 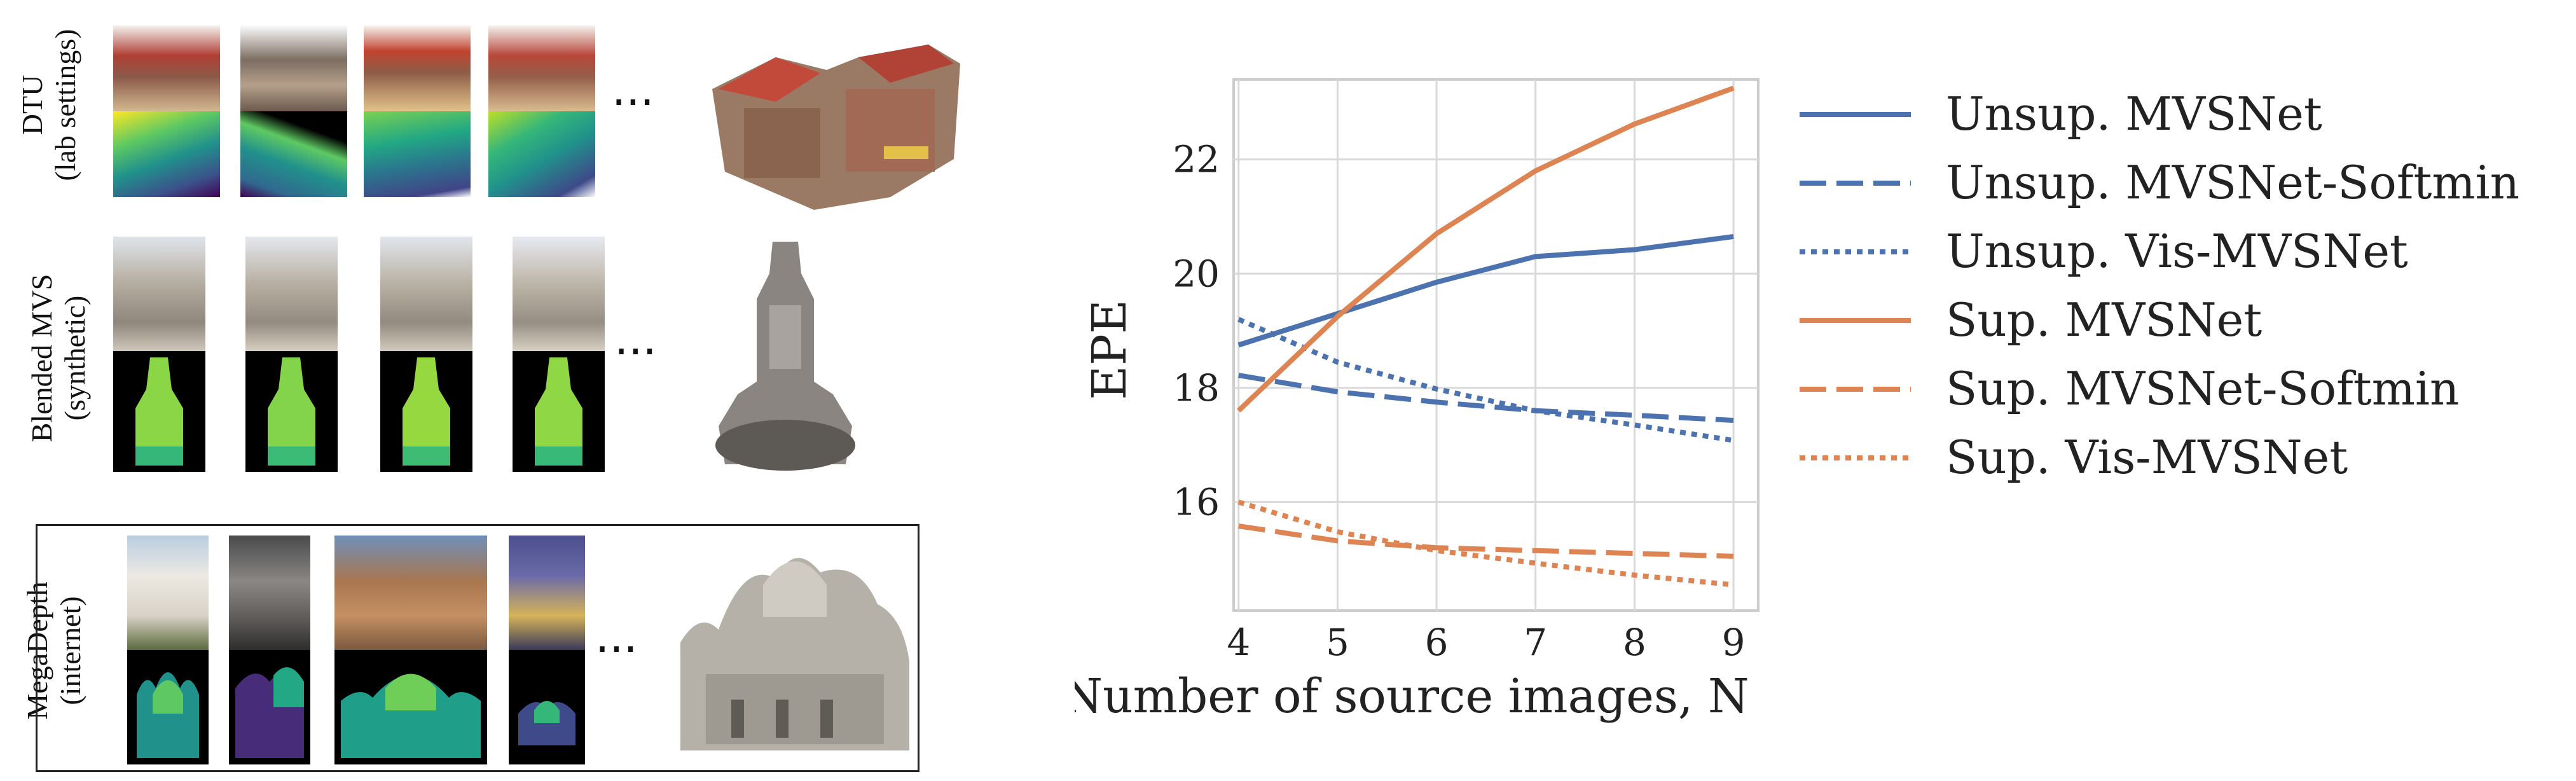 I want to click on megadepth-ellipsis: ···, so click(x=616, y=649).